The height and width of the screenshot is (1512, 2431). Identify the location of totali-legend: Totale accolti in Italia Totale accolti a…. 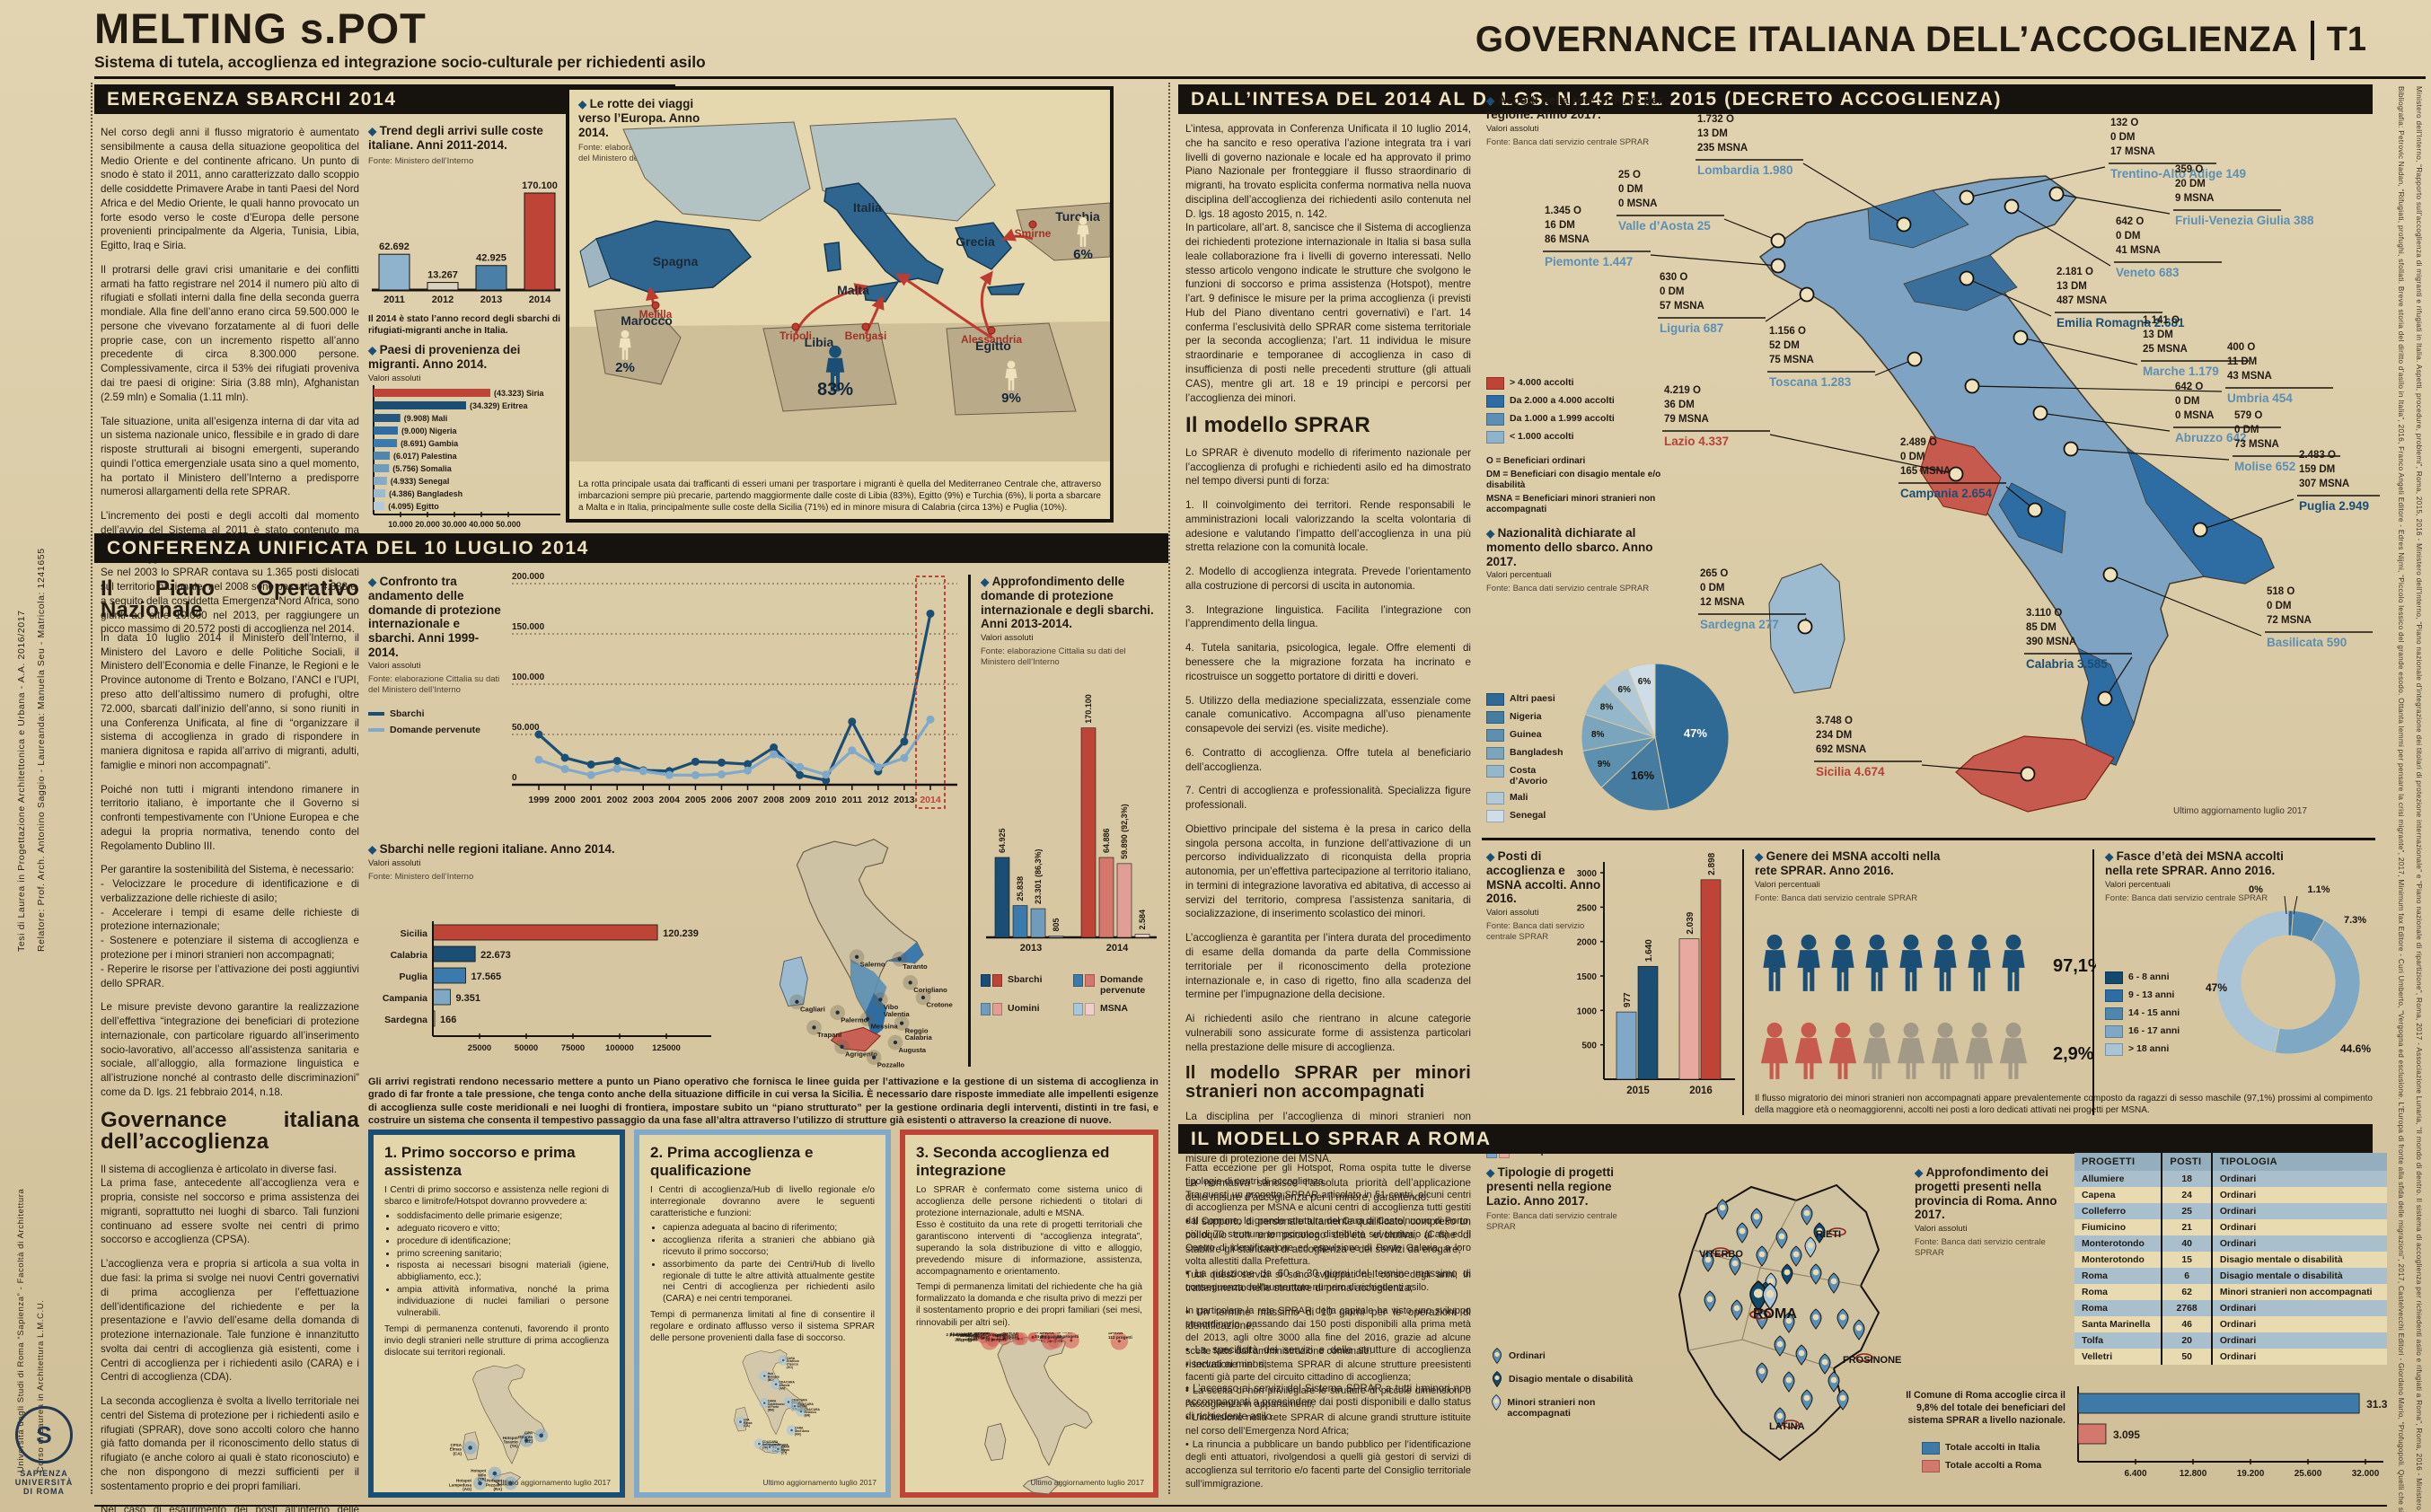
(1993, 1460).